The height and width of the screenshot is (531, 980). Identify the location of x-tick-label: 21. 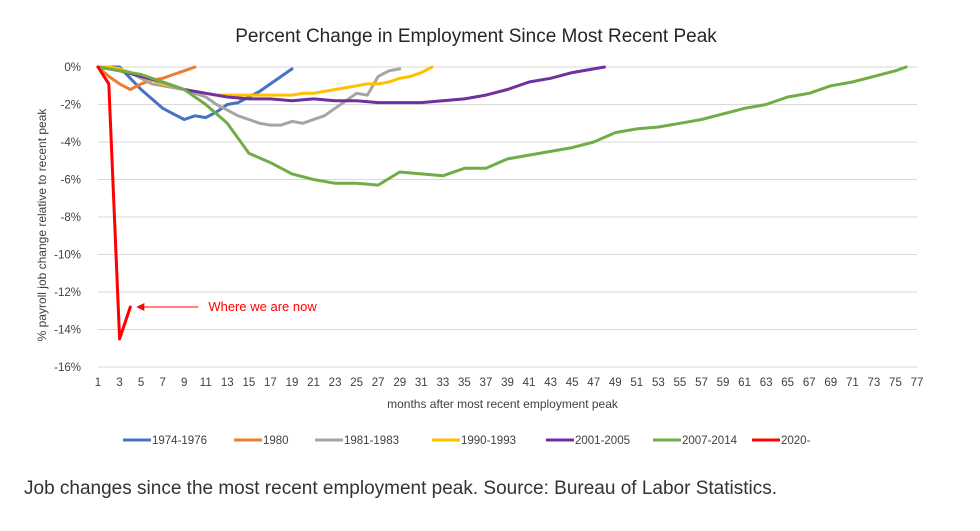
(313, 383).